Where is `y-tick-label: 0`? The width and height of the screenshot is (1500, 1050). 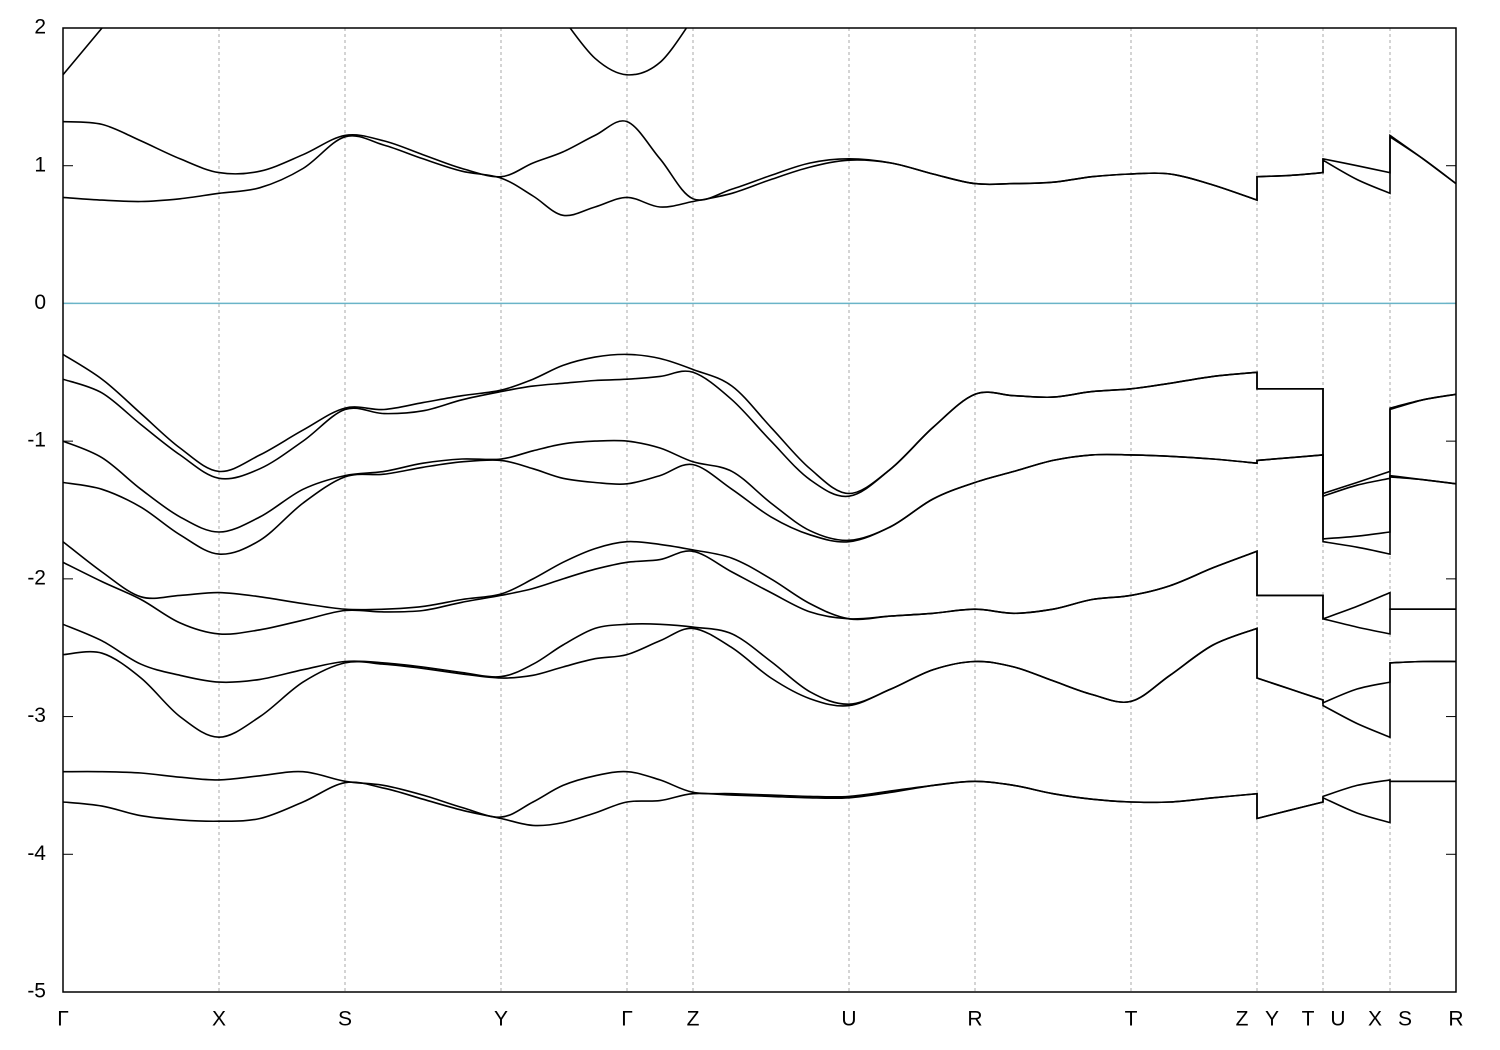 y-tick-label: 0 is located at coordinates (40, 302).